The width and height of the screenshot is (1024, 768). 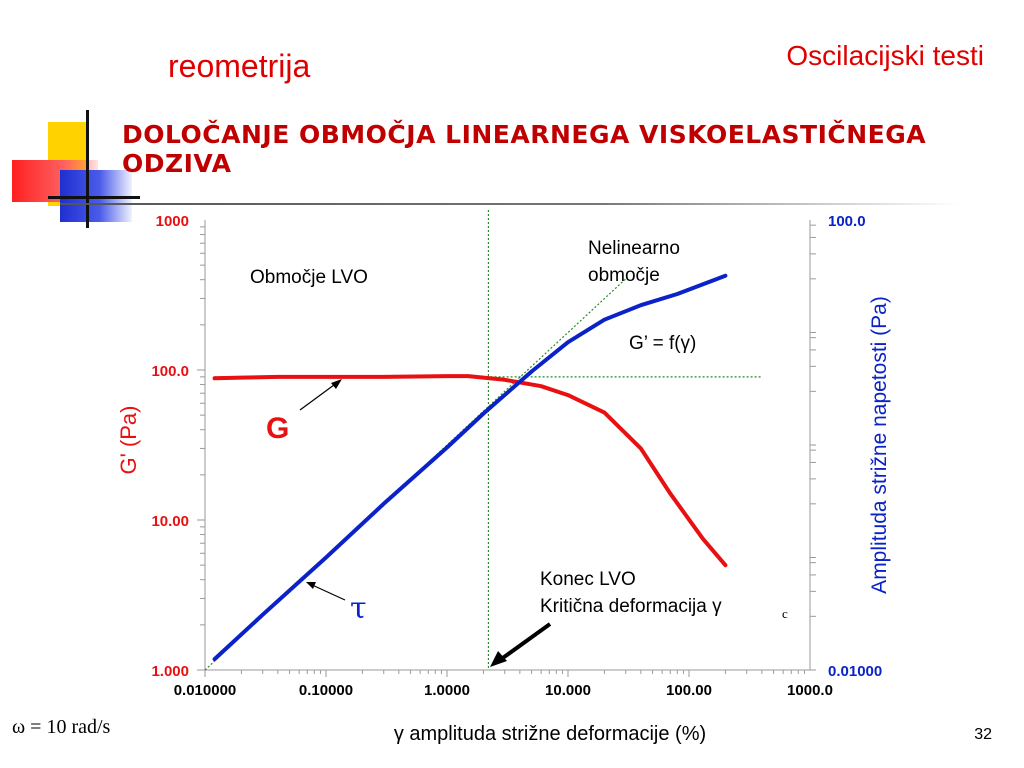 What do you see at coordinates (170, 371) in the screenshot?
I see `y-left-tick-label: 100.0` at bounding box center [170, 371].